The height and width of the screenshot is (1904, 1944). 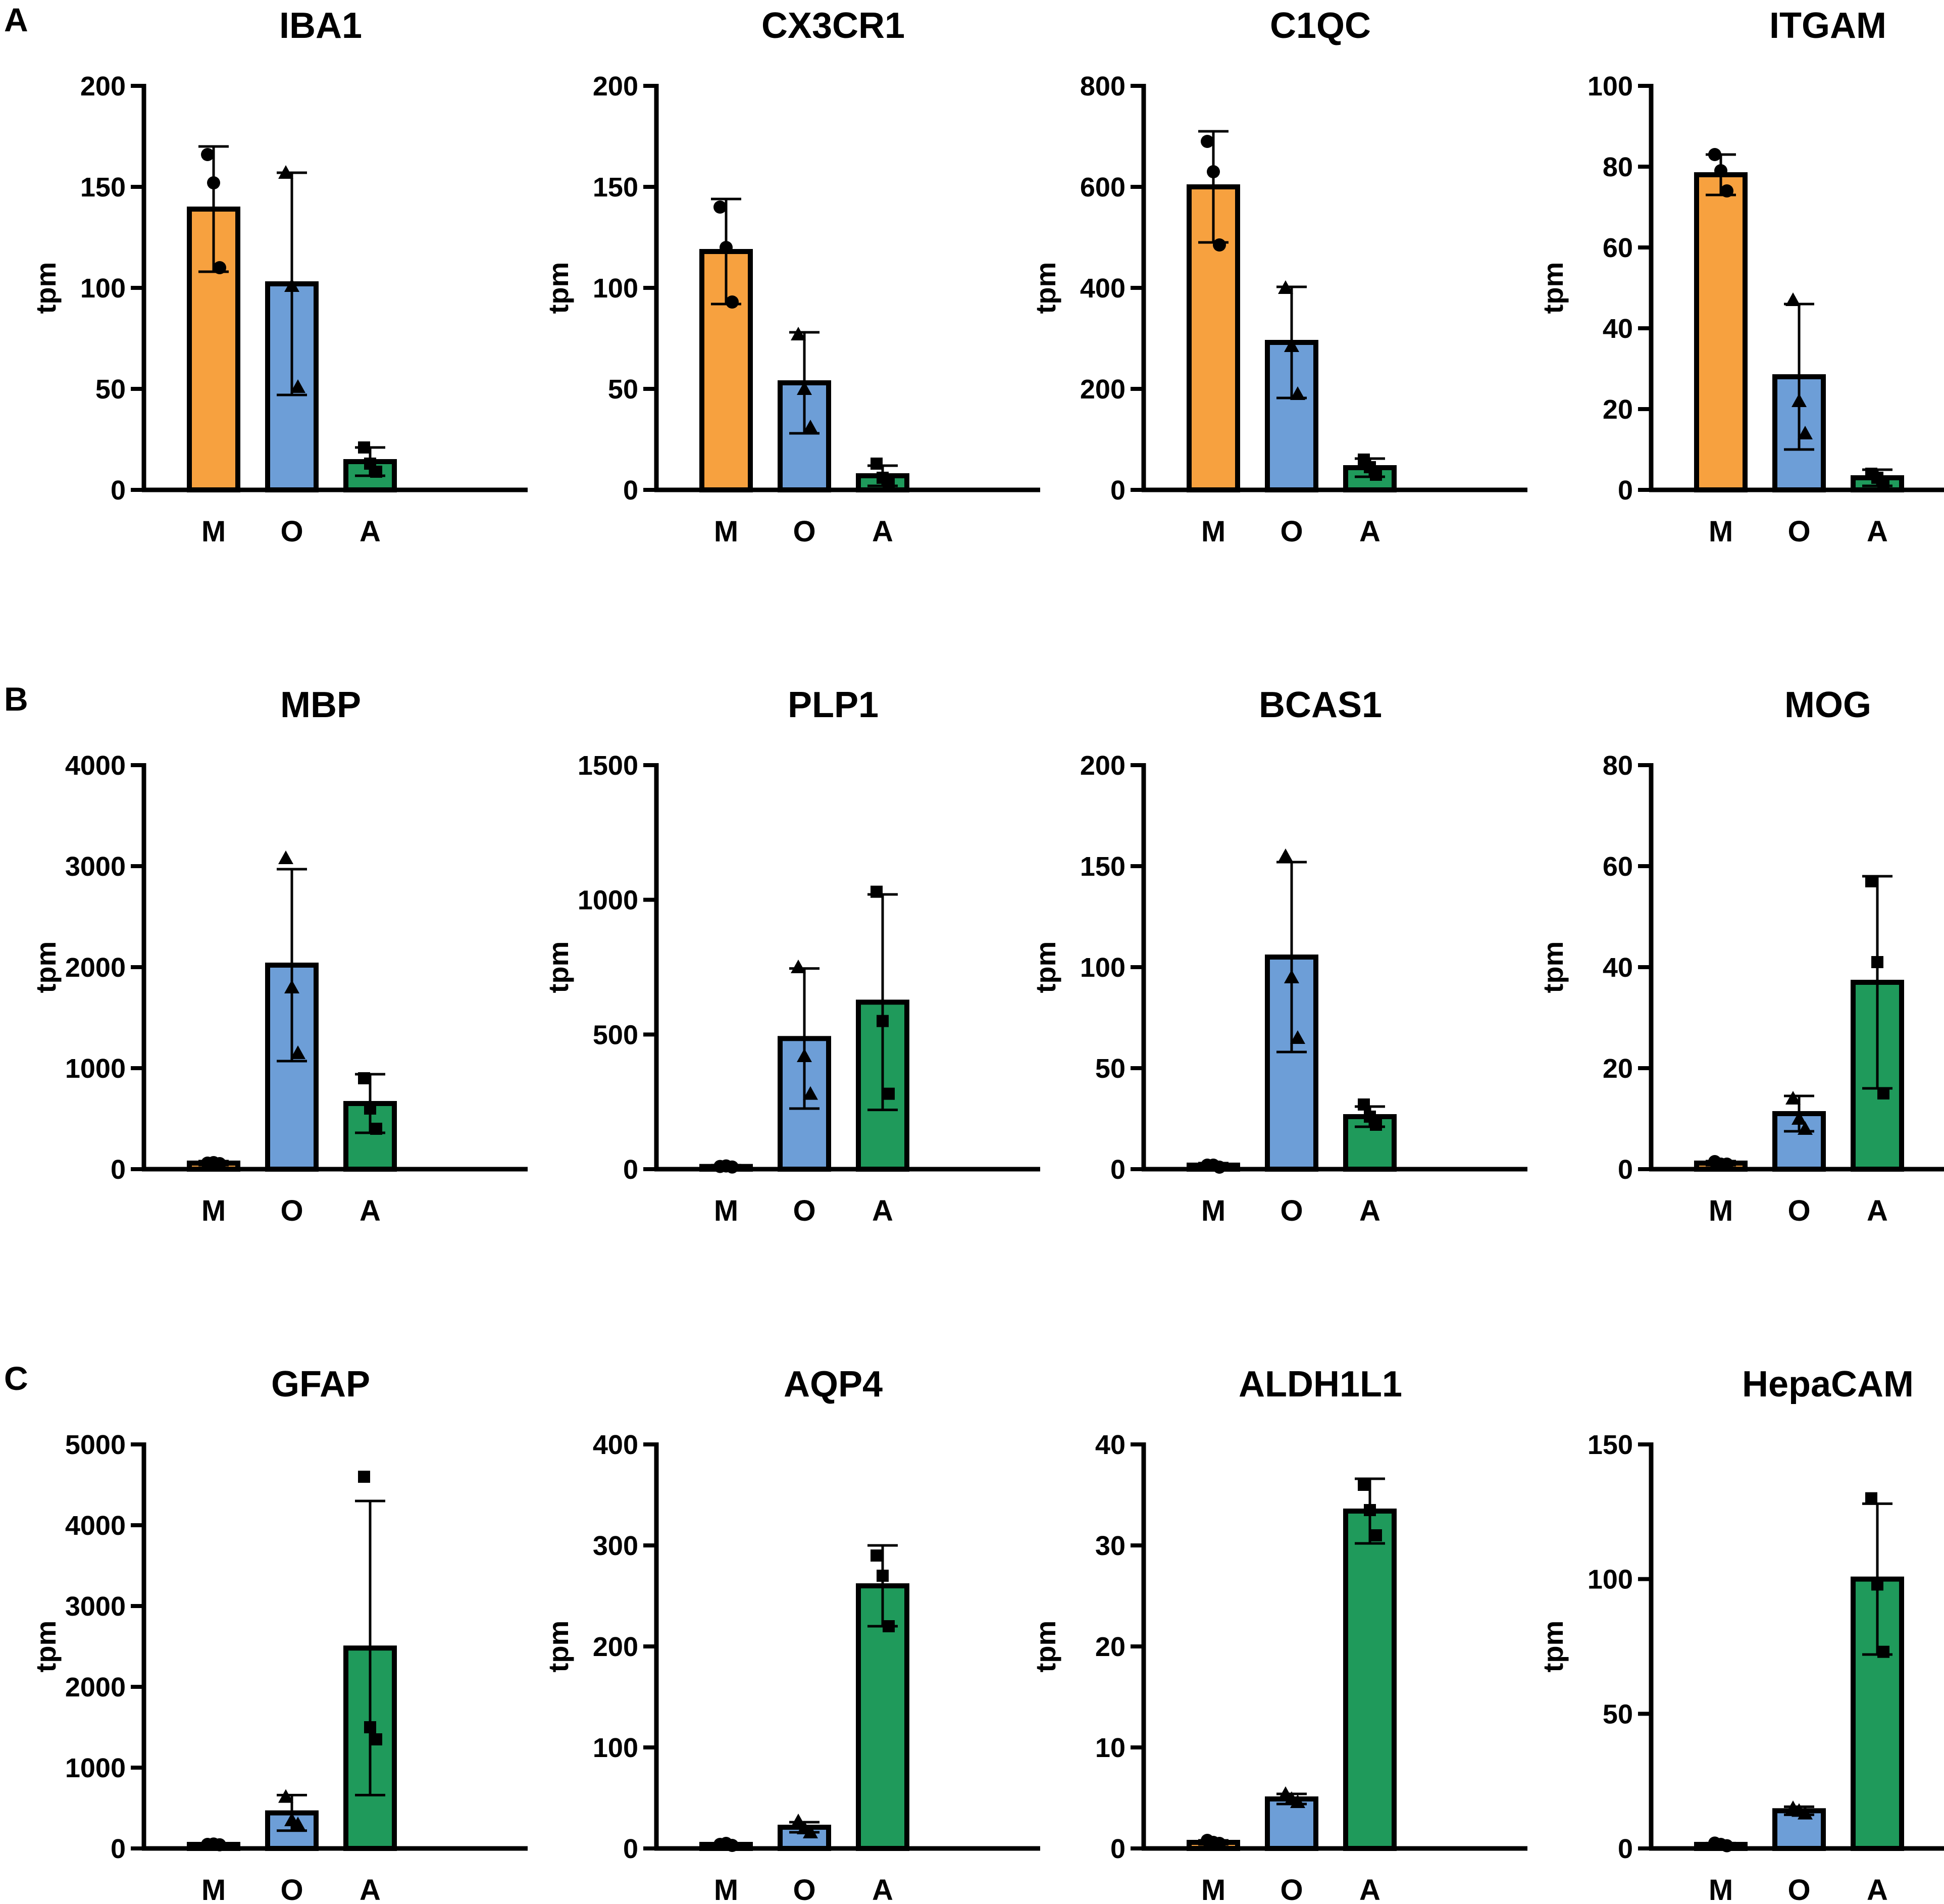 What do you see at coordinates (1553, 1647) in the screenshot?
I see `y-axis-title-hepacam: tpm` at bounding box center [1553, 1647].